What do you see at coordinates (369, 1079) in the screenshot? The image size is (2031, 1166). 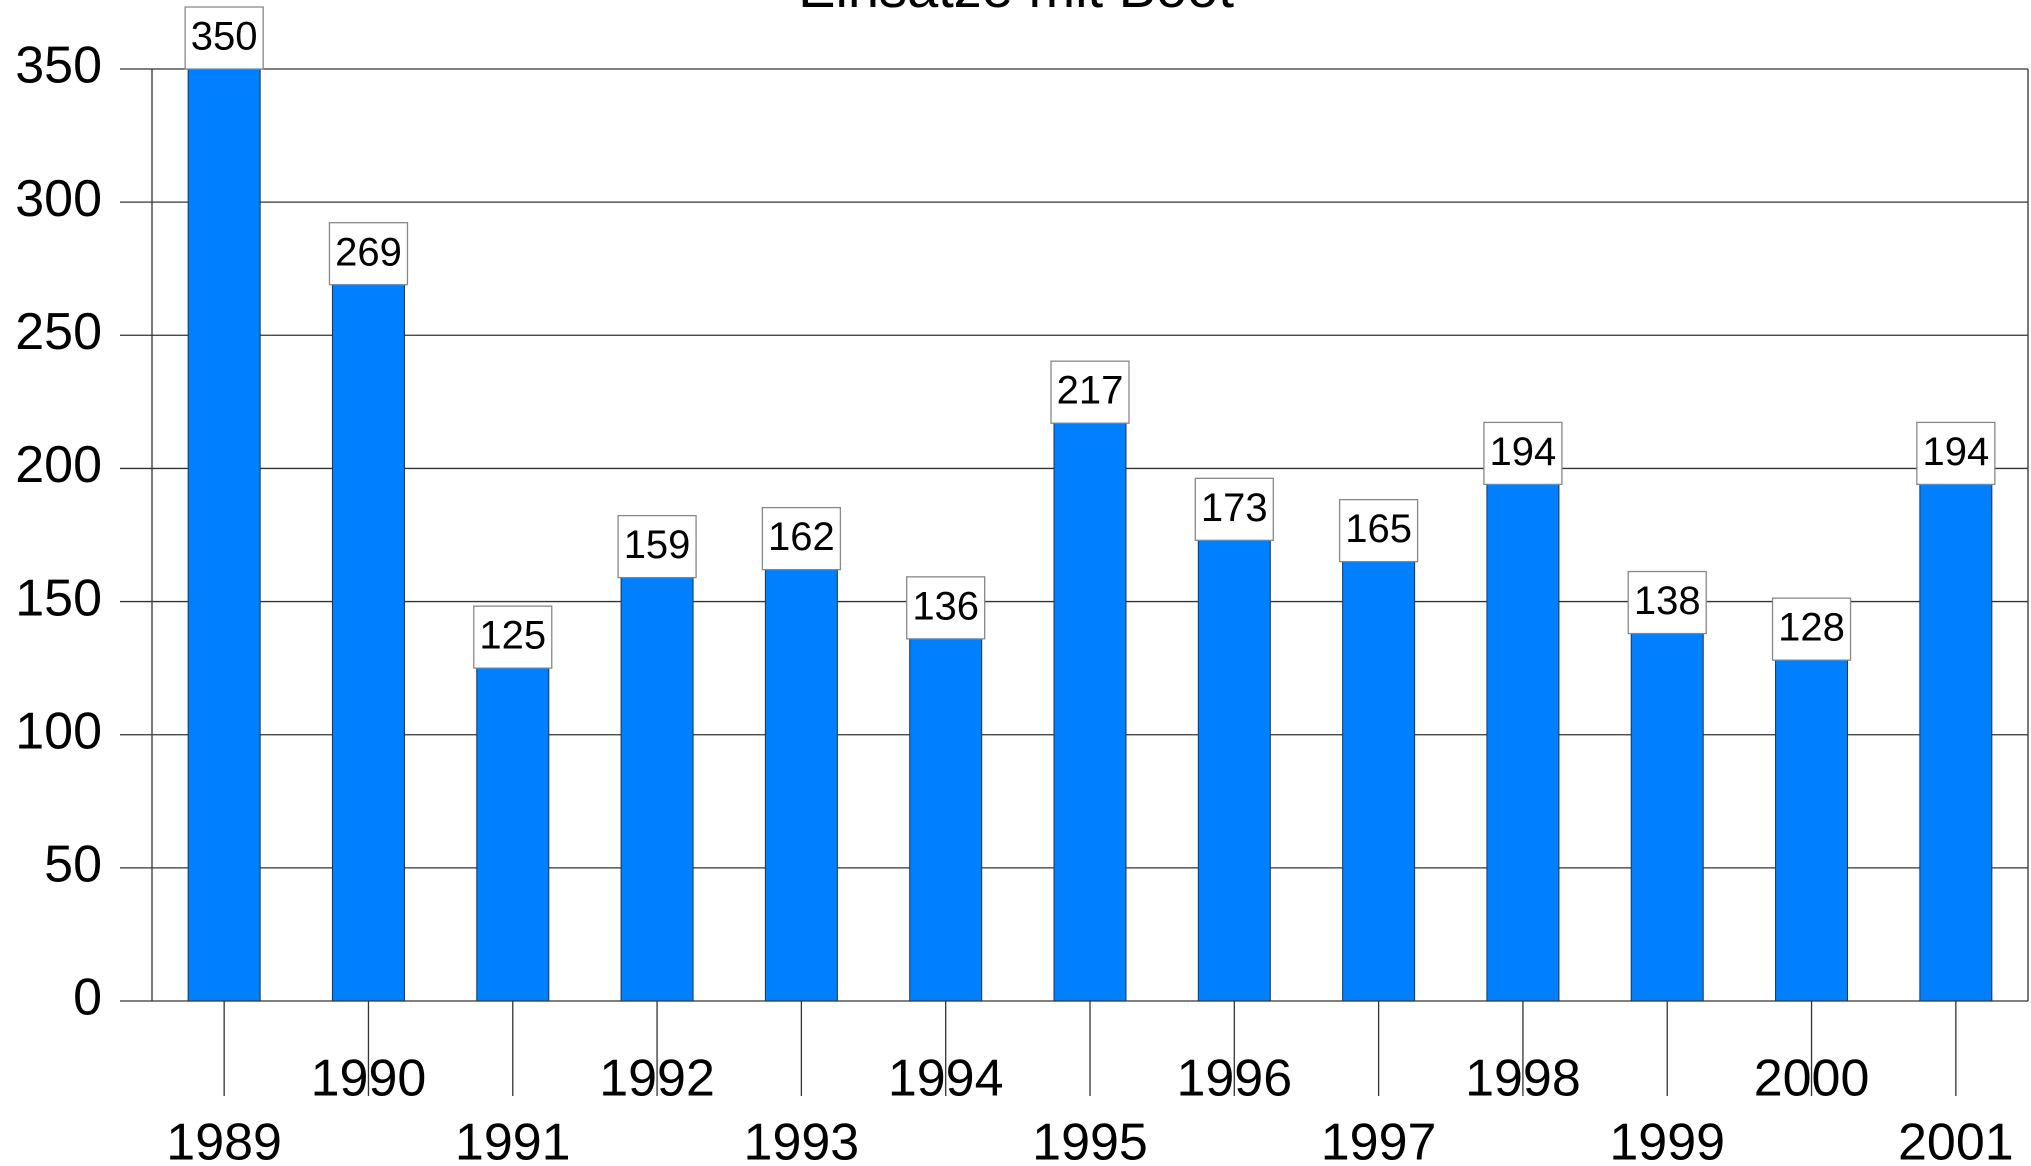 I see `x-tick-label: 1990` at bounding box center [369, 1079].